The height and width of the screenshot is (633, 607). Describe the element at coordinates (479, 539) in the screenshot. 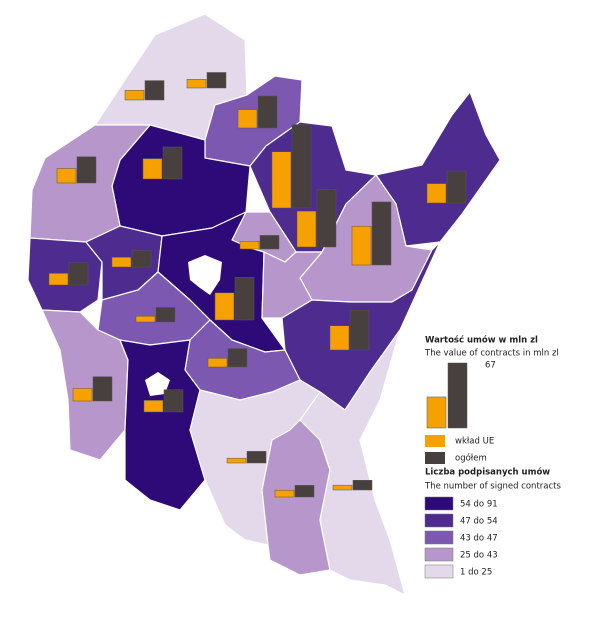

I see `class-label: 43 do 47` at that location.